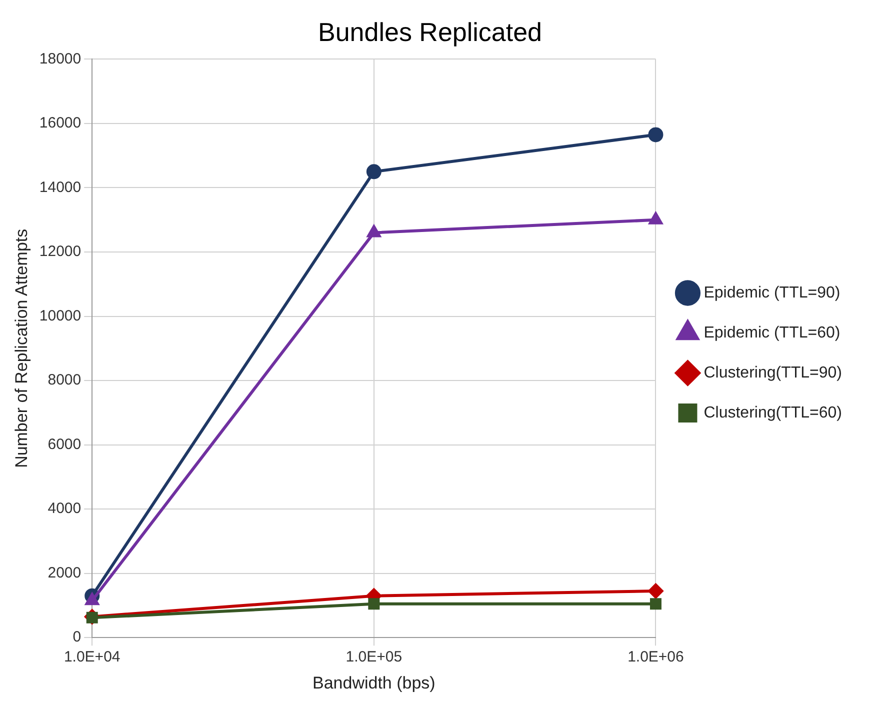 Image resolution: width=870 pixels, height=706 pixels. I want to click on y-tick-label: 14000, so click(60, 187).